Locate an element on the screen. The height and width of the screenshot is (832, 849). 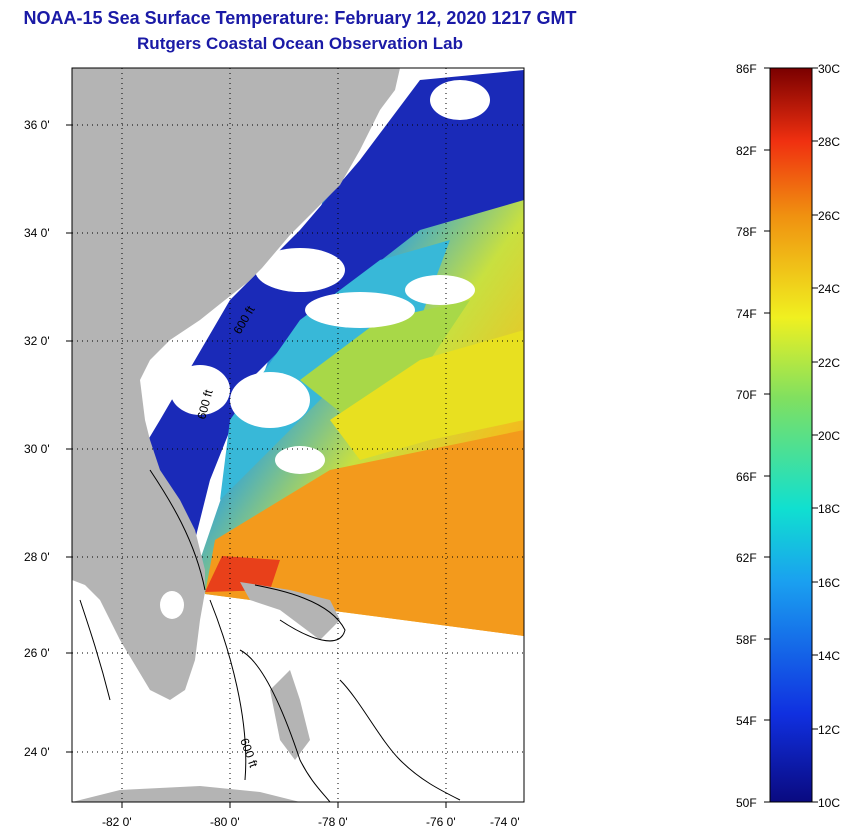
warm-band is located at coordinates (364, 533).